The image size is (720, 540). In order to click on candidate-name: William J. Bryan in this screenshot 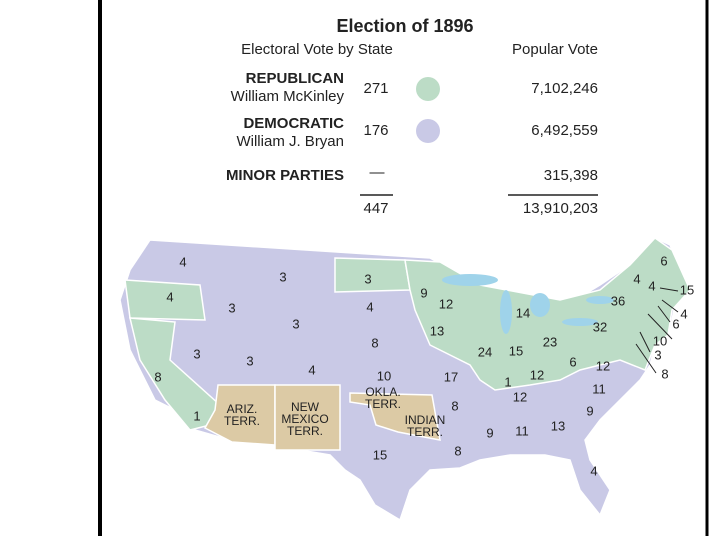, I will do `click(290, 141)`.